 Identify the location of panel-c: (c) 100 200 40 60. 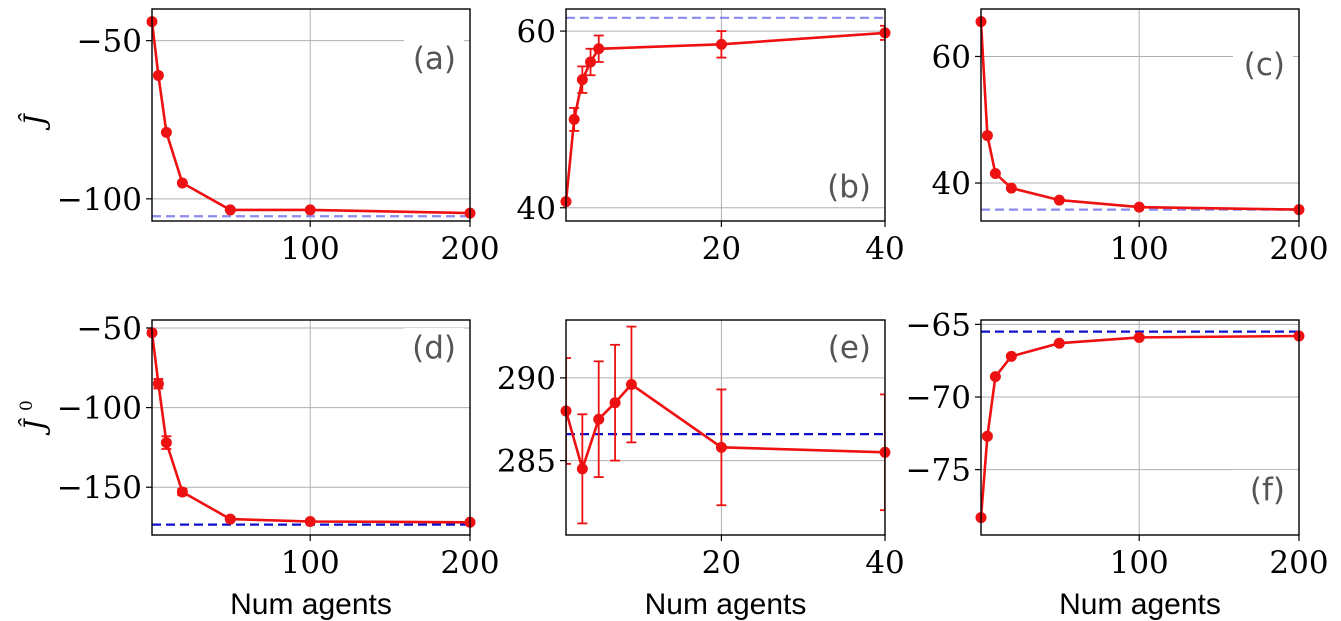
(1130, 137).